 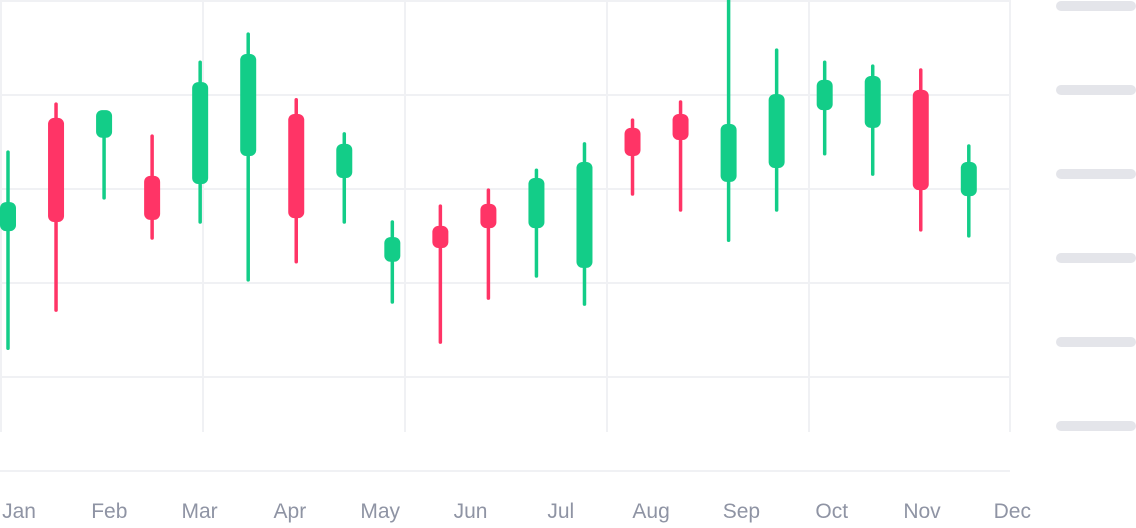 What do you see at coordinates (741, 511) in the screenshot?
I see `x-tick-label: Sep` at bounding box center [741, 511].